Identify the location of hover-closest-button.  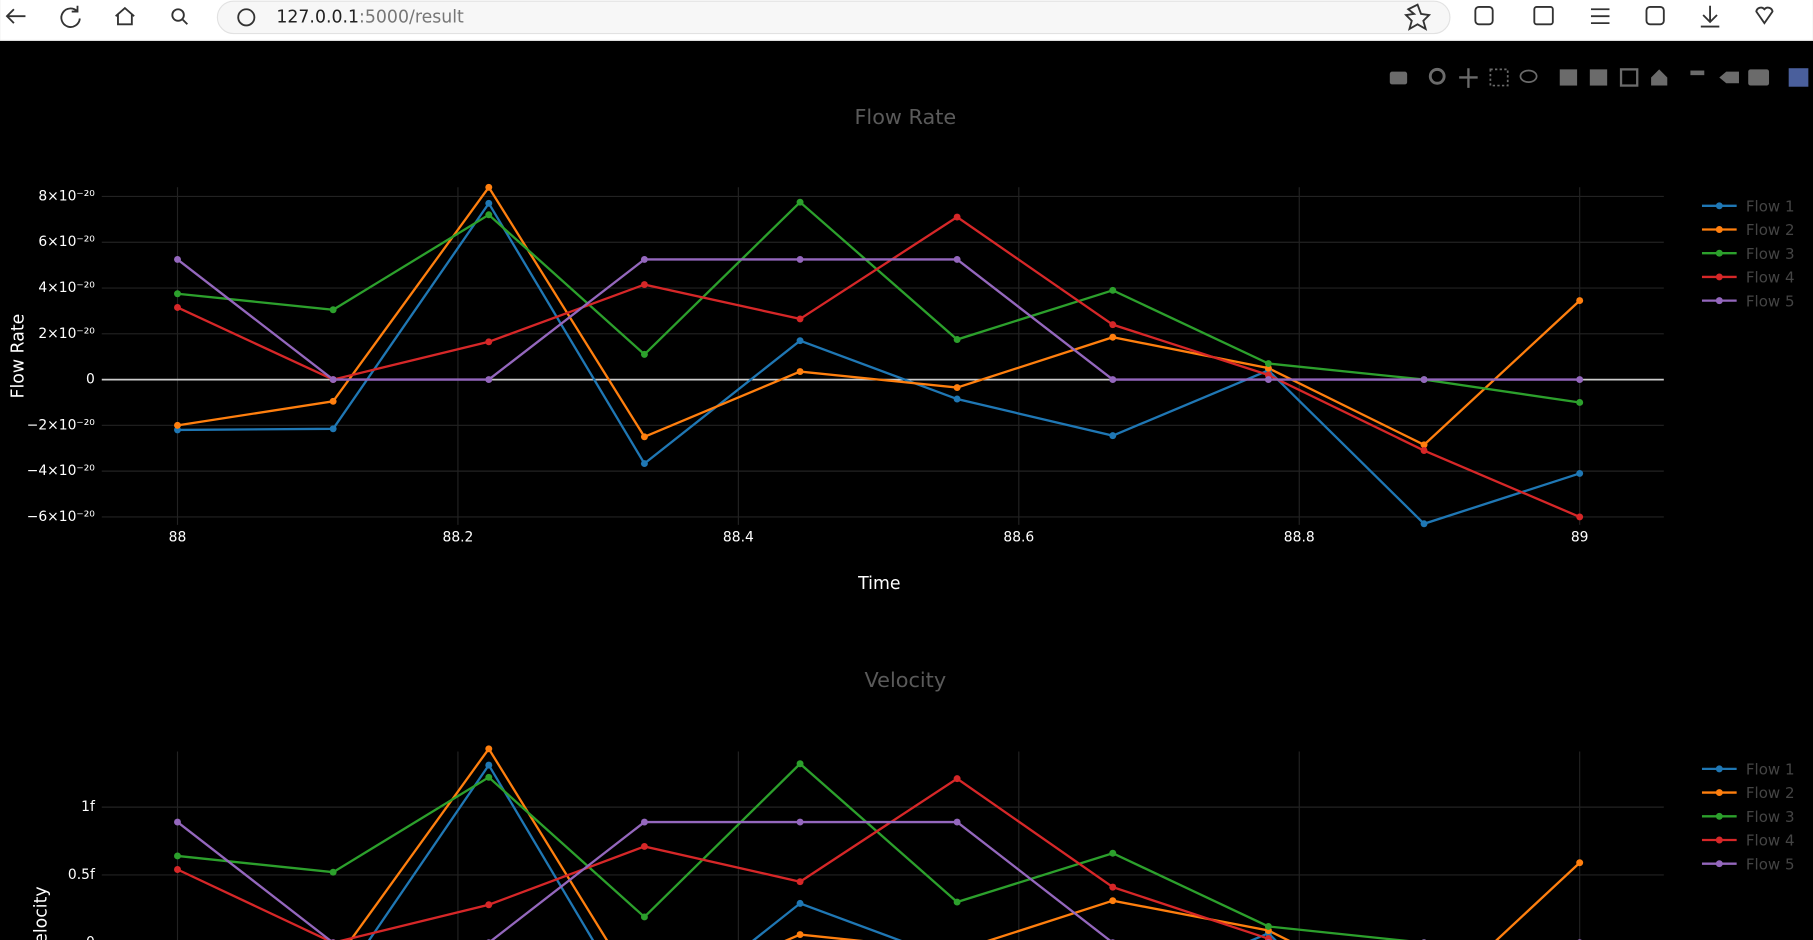
(1729, 77).